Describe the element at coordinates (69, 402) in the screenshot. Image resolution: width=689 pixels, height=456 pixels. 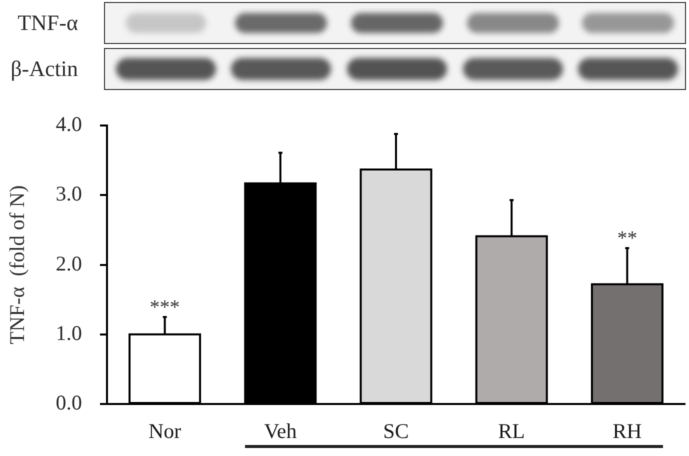
I see `y-tick-label: 0.0` at that location.